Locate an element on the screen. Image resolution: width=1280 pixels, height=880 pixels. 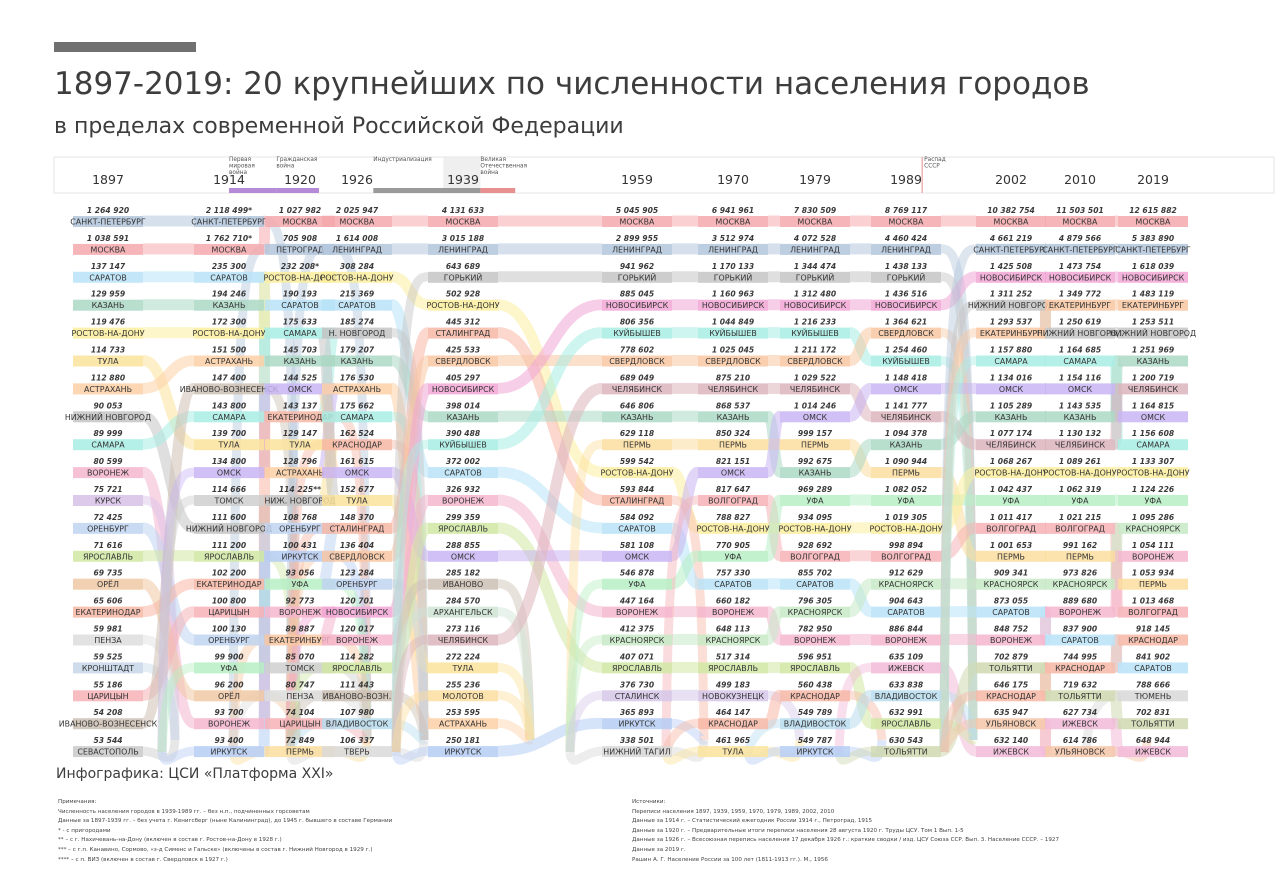
city-band-пермь-1920 is located at coordinates (300, 752).